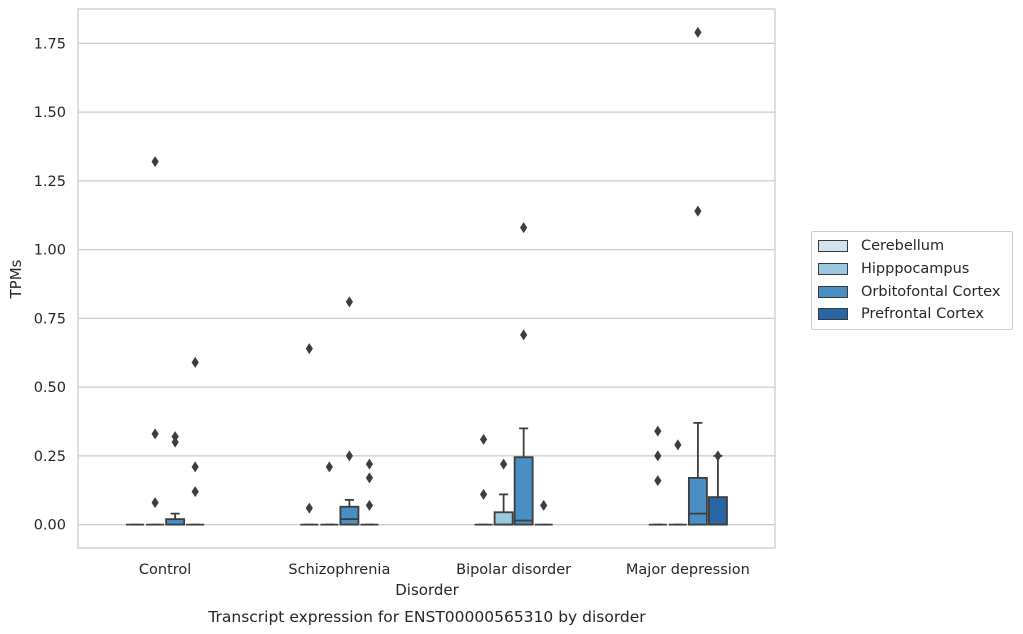 The image size is (1023, 634). Describe the element at coordinates (903, 246) in the screenshot. I see `legend-label: Cerebellum` at that location.